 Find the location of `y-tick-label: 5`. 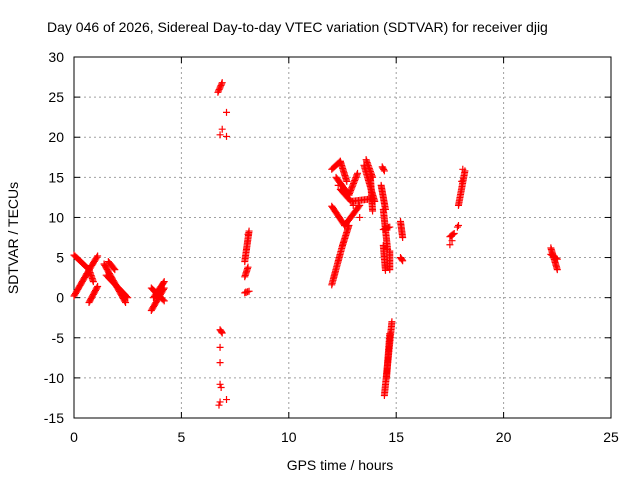

y-tick-label: 5 is located at coordinates (60, 258).